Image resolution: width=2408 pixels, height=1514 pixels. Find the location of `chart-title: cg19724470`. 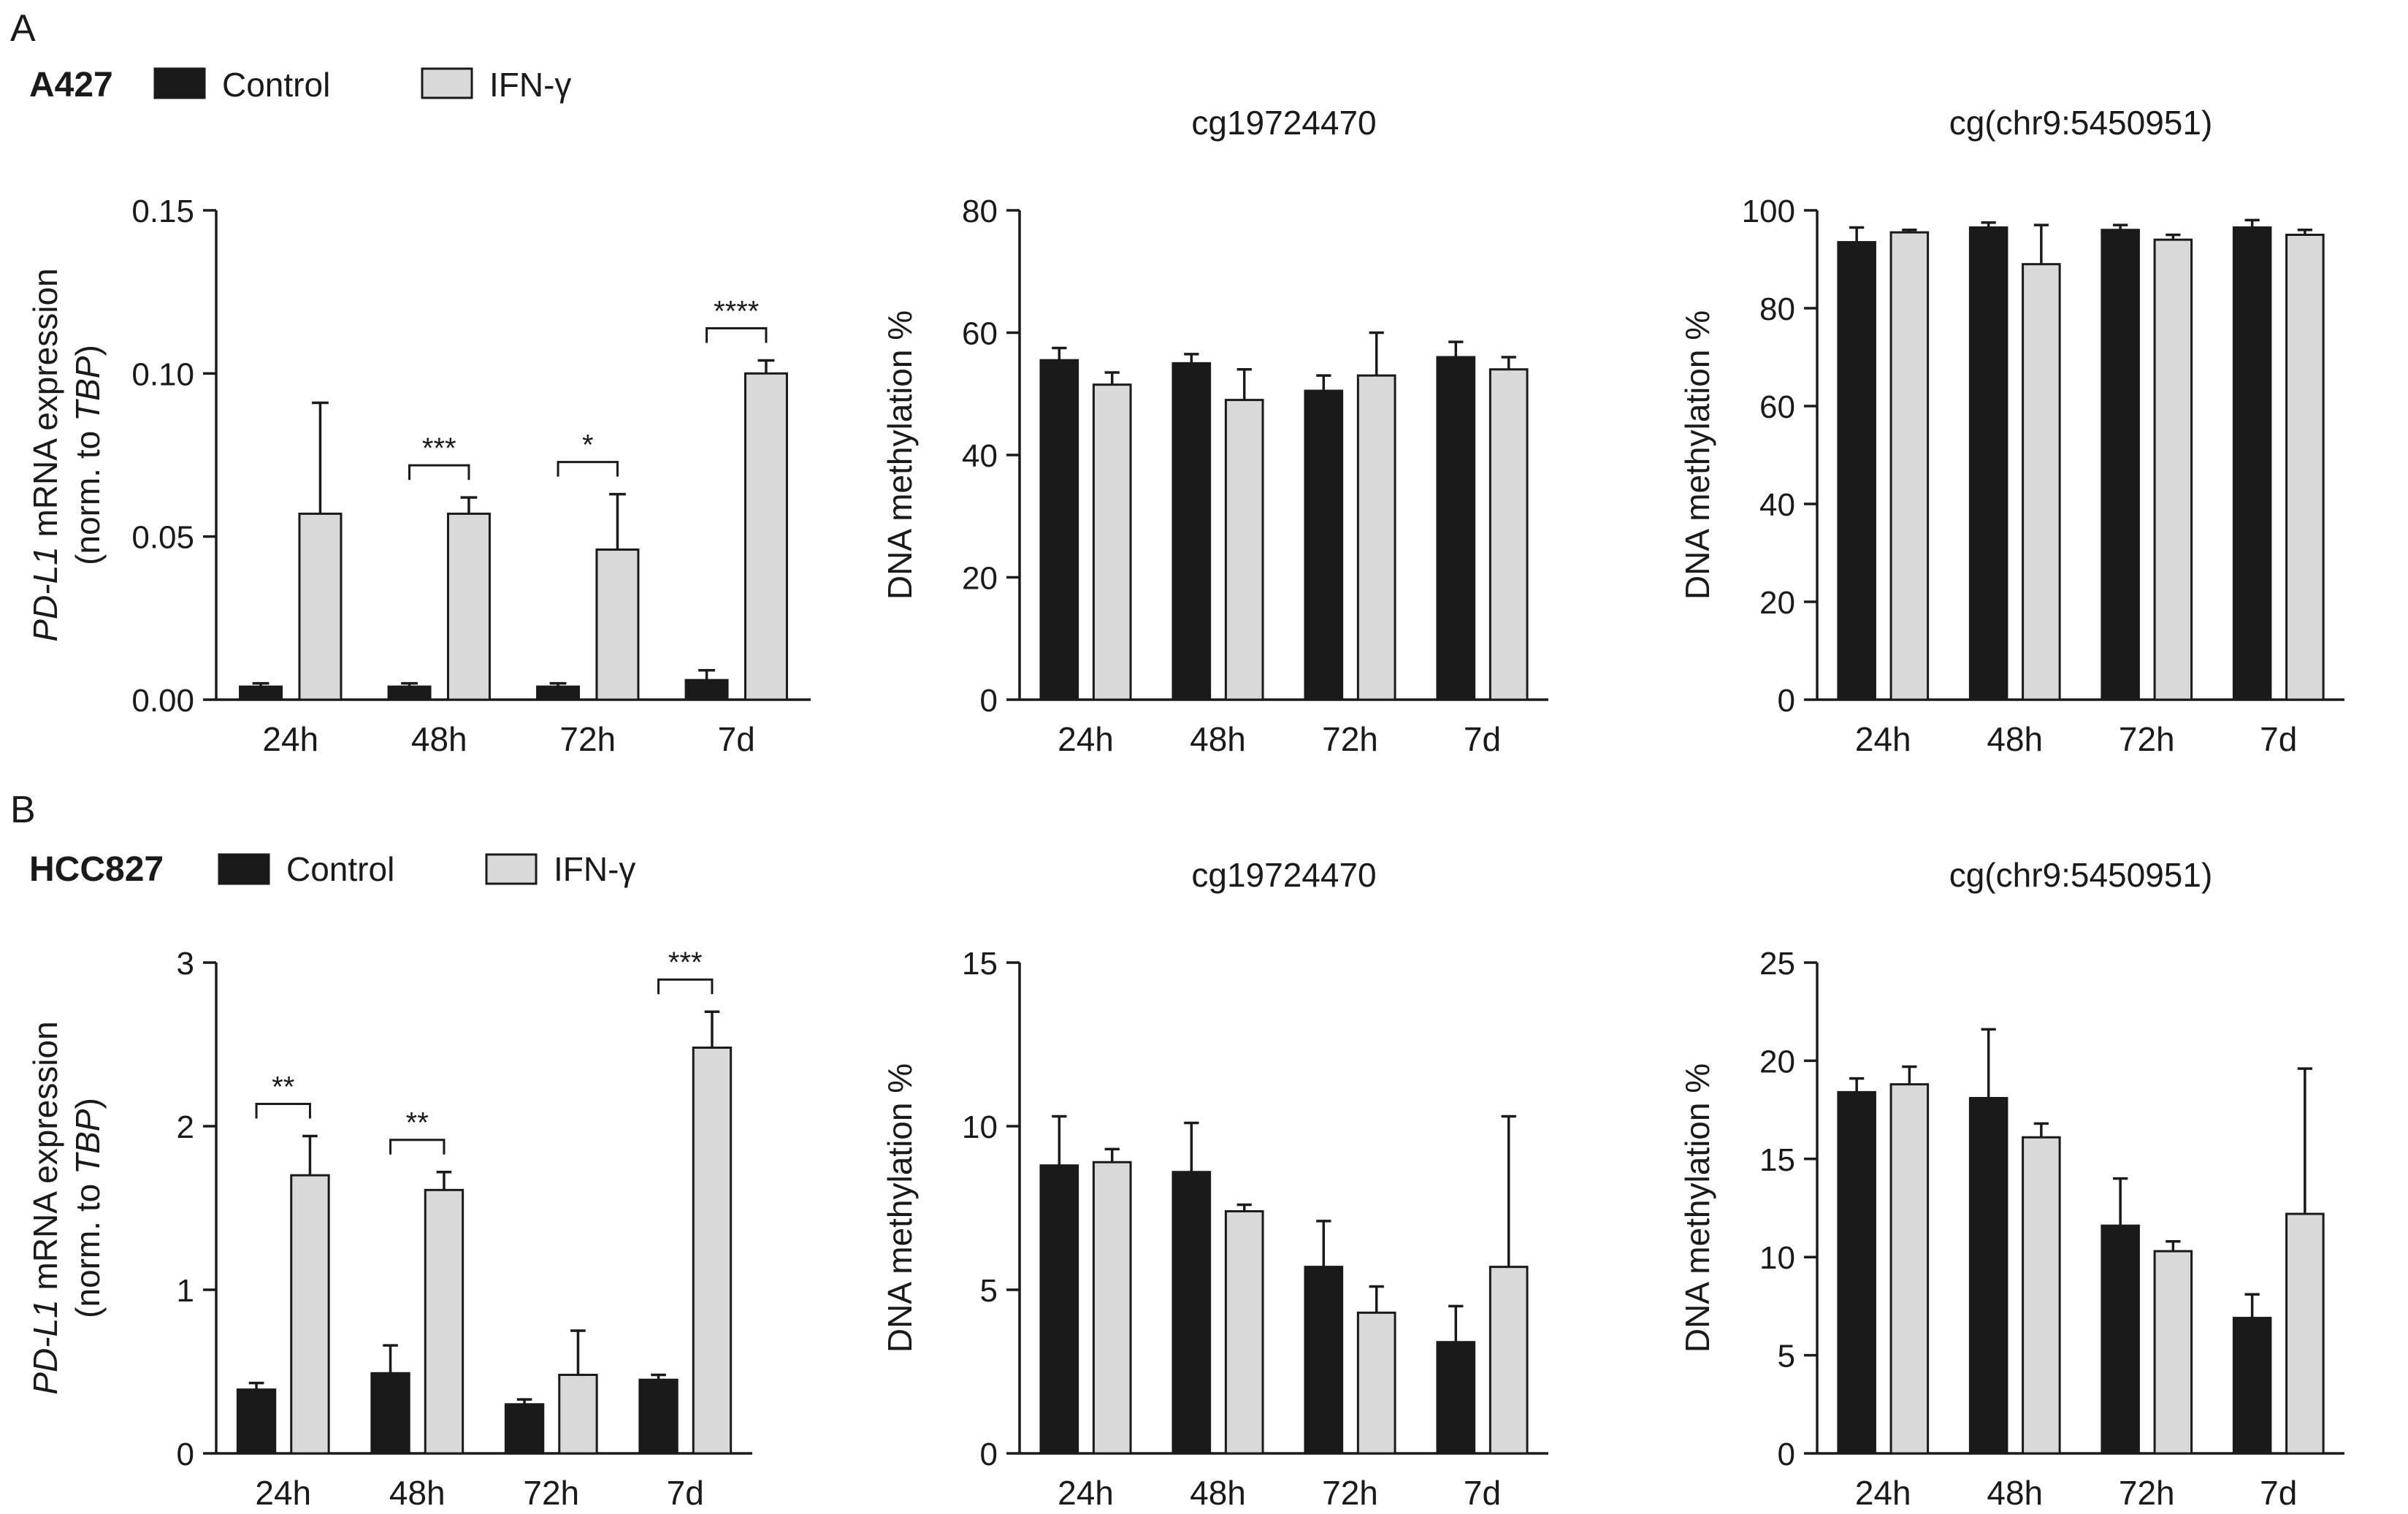

chart-title: cg19724470 is located at coordinates (1283, 123).